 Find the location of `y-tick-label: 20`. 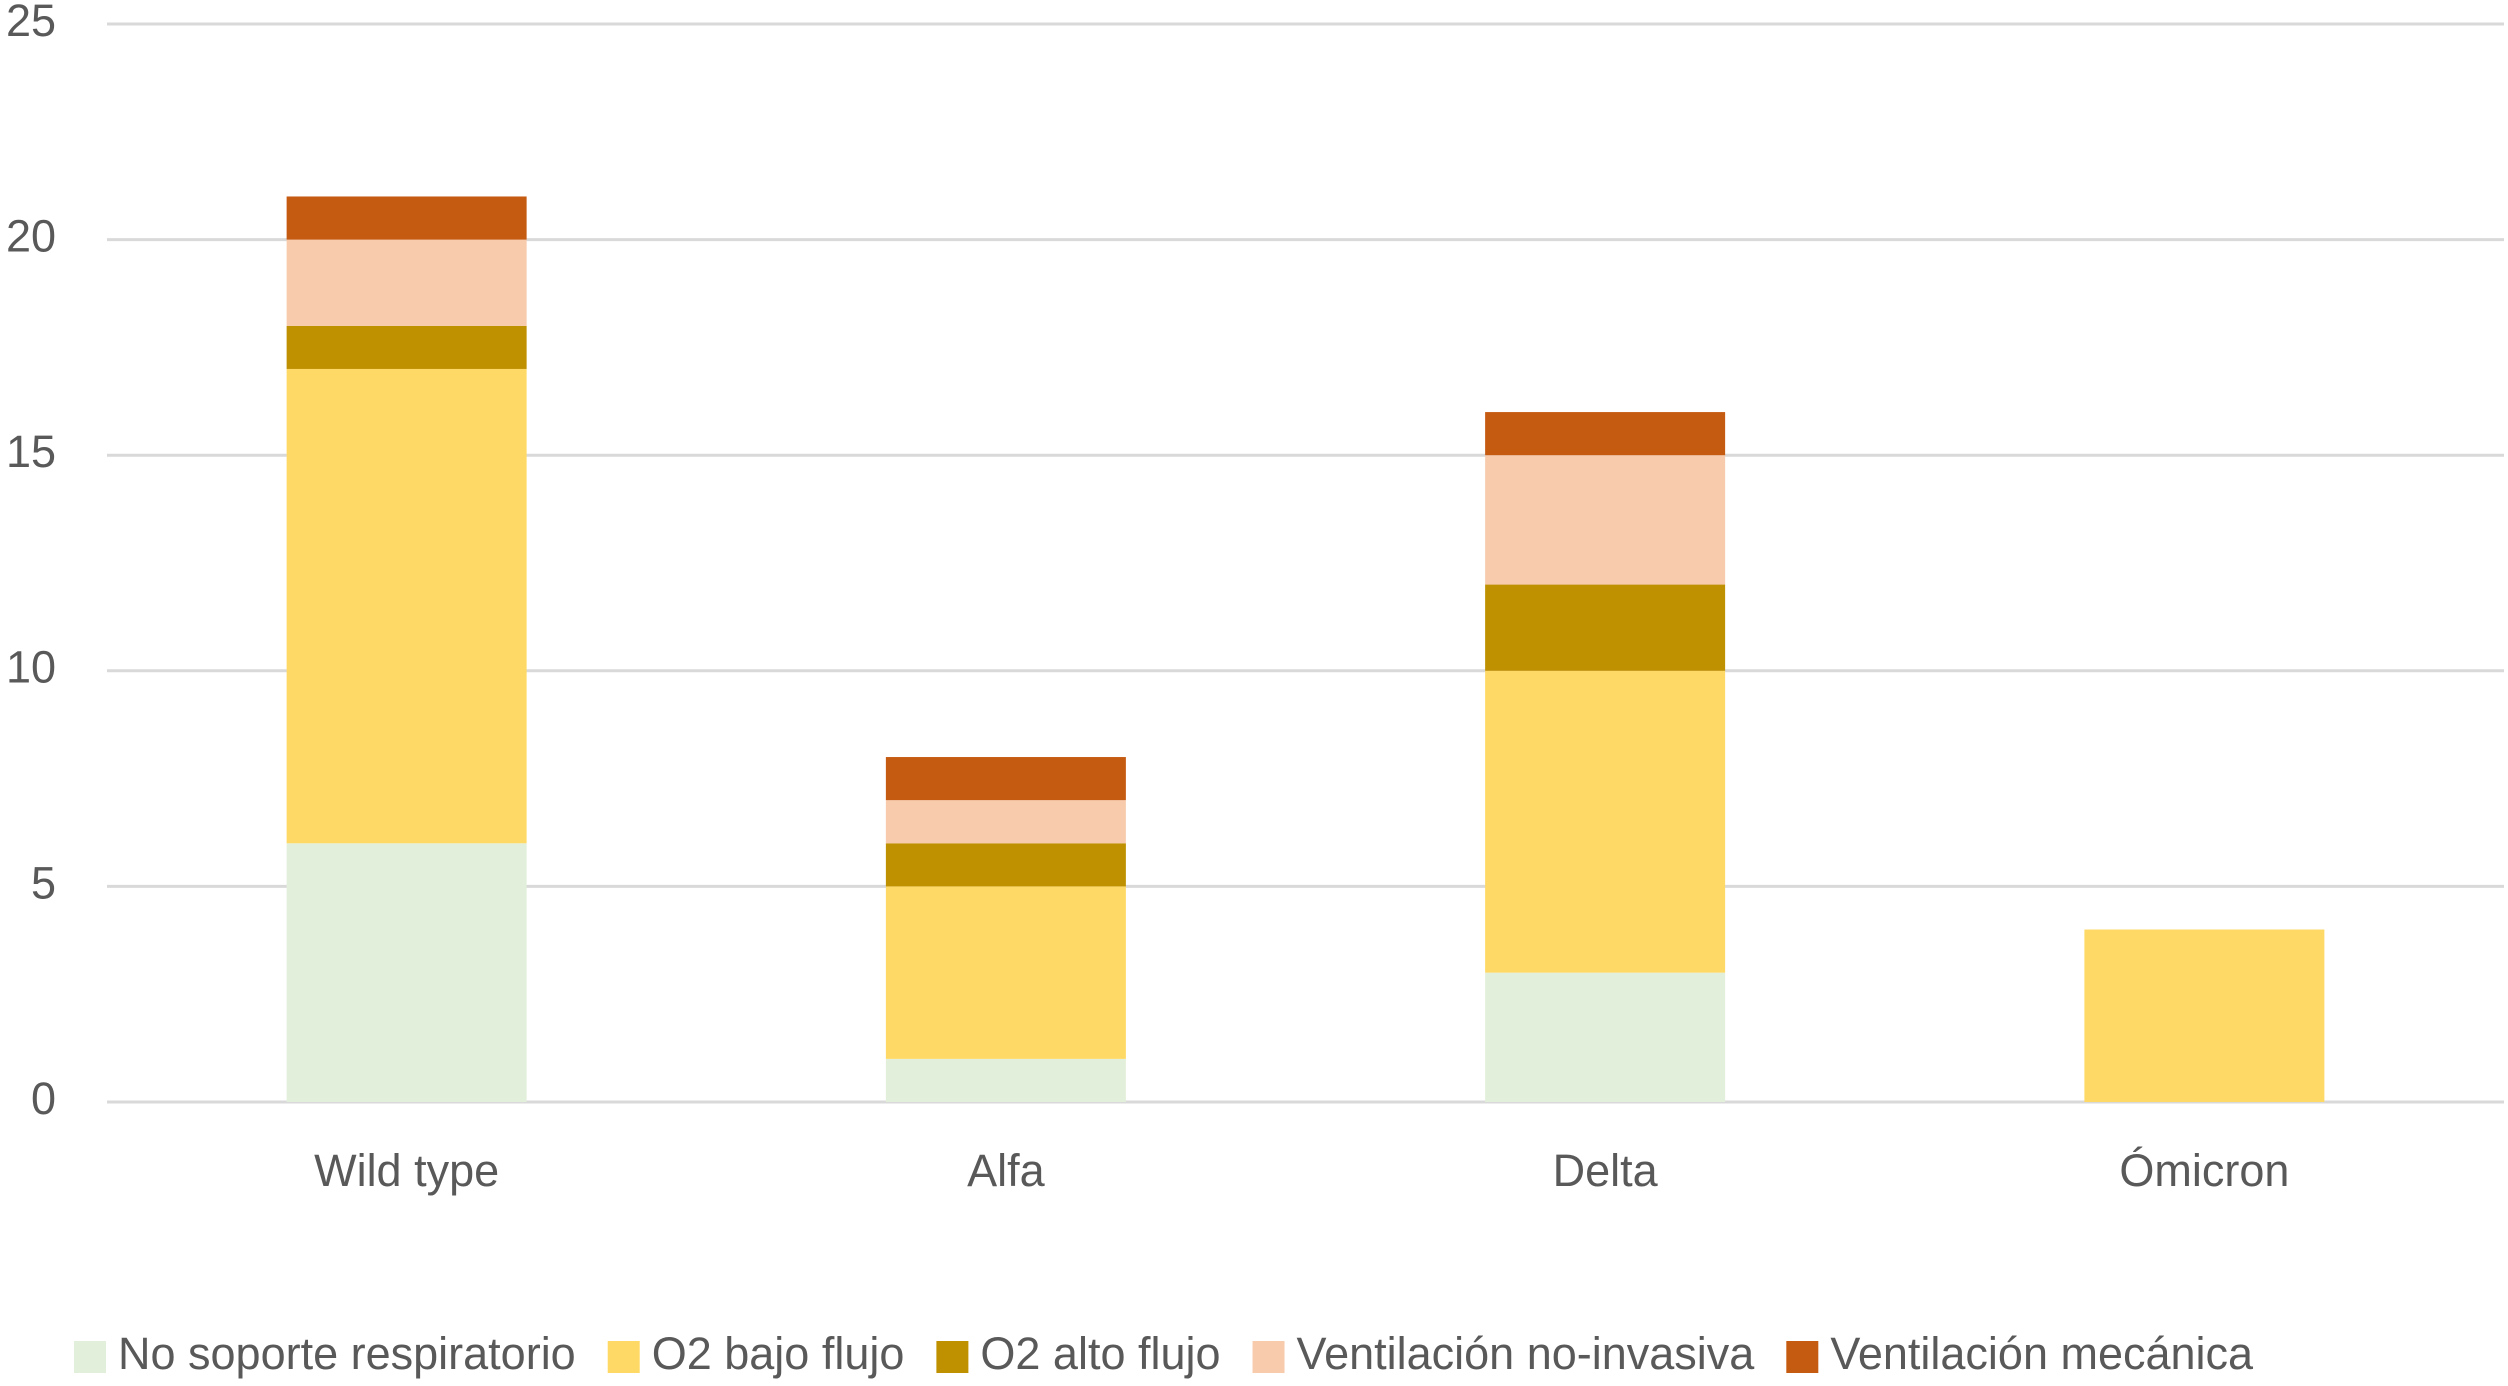

y-tick-label: 20 is located at coordinates (31, 235).